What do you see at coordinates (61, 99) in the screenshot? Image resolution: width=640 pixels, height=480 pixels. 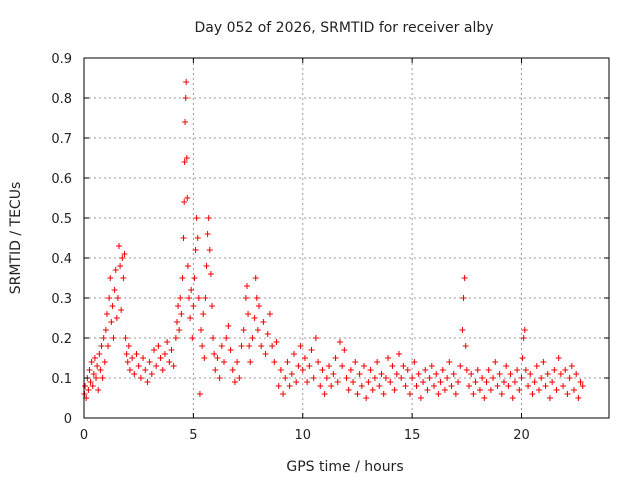 I see `y-tick-label: 0.8` at bounding box center [61, 99].